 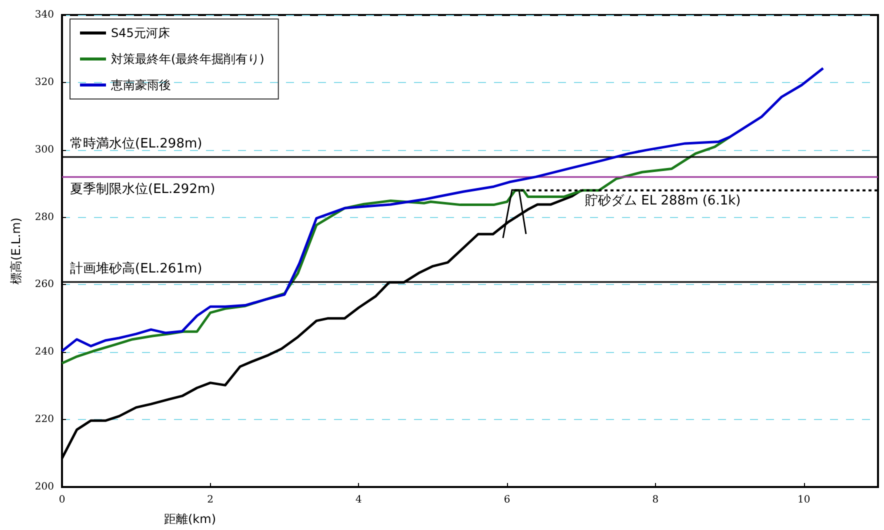 I want to click on y-tick-label: 260, so click(x=44, y=284).